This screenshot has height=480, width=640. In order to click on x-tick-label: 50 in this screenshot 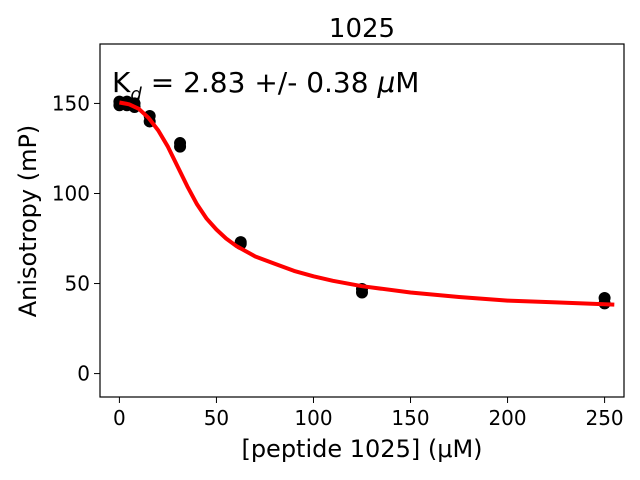, I will do `click(216, 418)`.